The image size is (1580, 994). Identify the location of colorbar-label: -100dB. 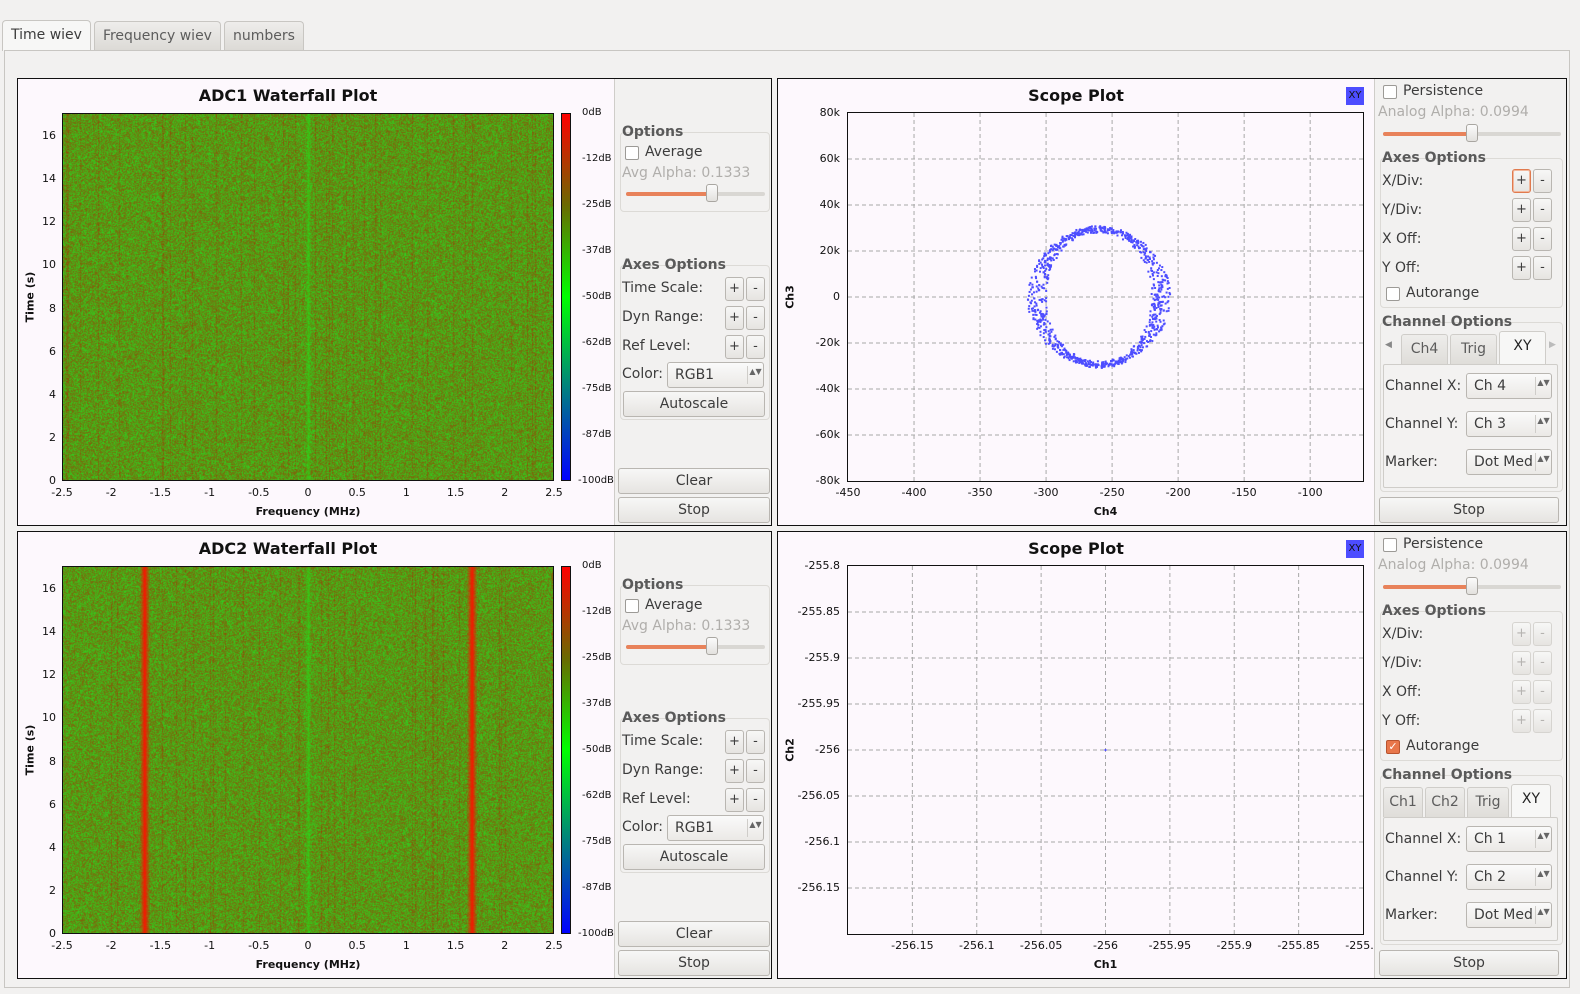
(596, 933).